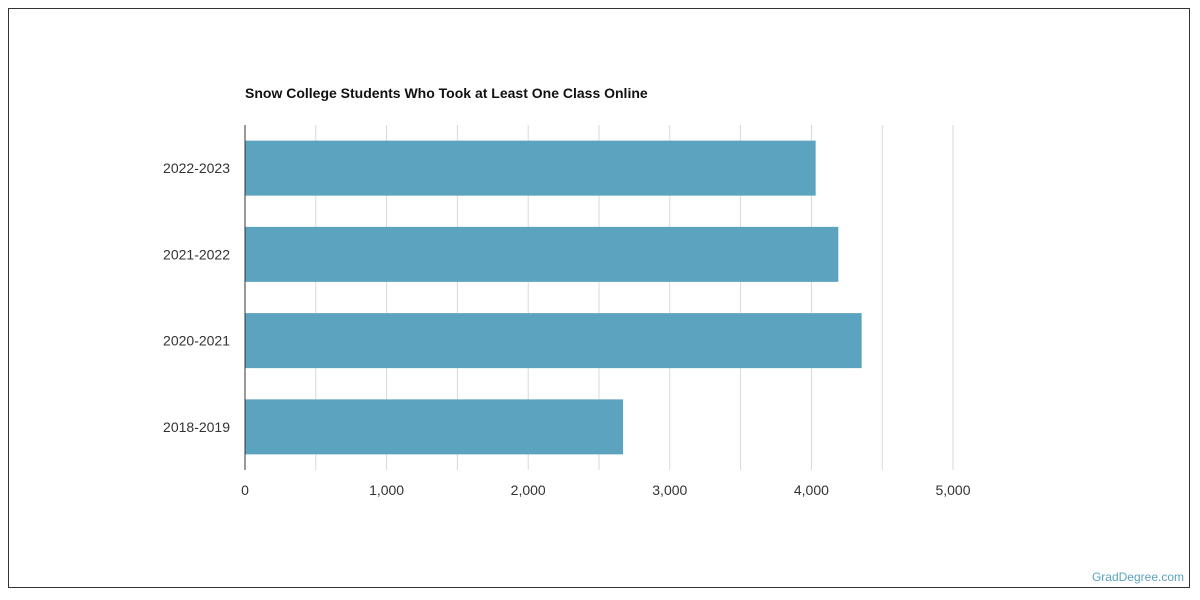  Describe the element at coordinates (1137, 577) in the screenshot. I see `source-credit-link: GradDegree.com` at that location.